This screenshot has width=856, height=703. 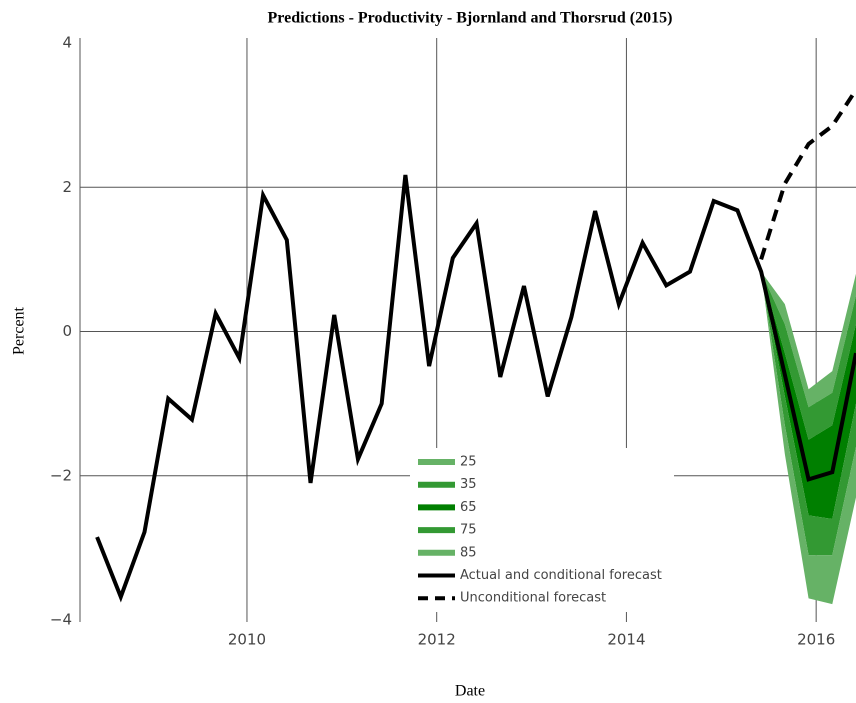 What do you see at coordinates (561, 575) in the screenshot?
I see `legend-label: Actual and conditional forecast` at bounding box center [561, 575].